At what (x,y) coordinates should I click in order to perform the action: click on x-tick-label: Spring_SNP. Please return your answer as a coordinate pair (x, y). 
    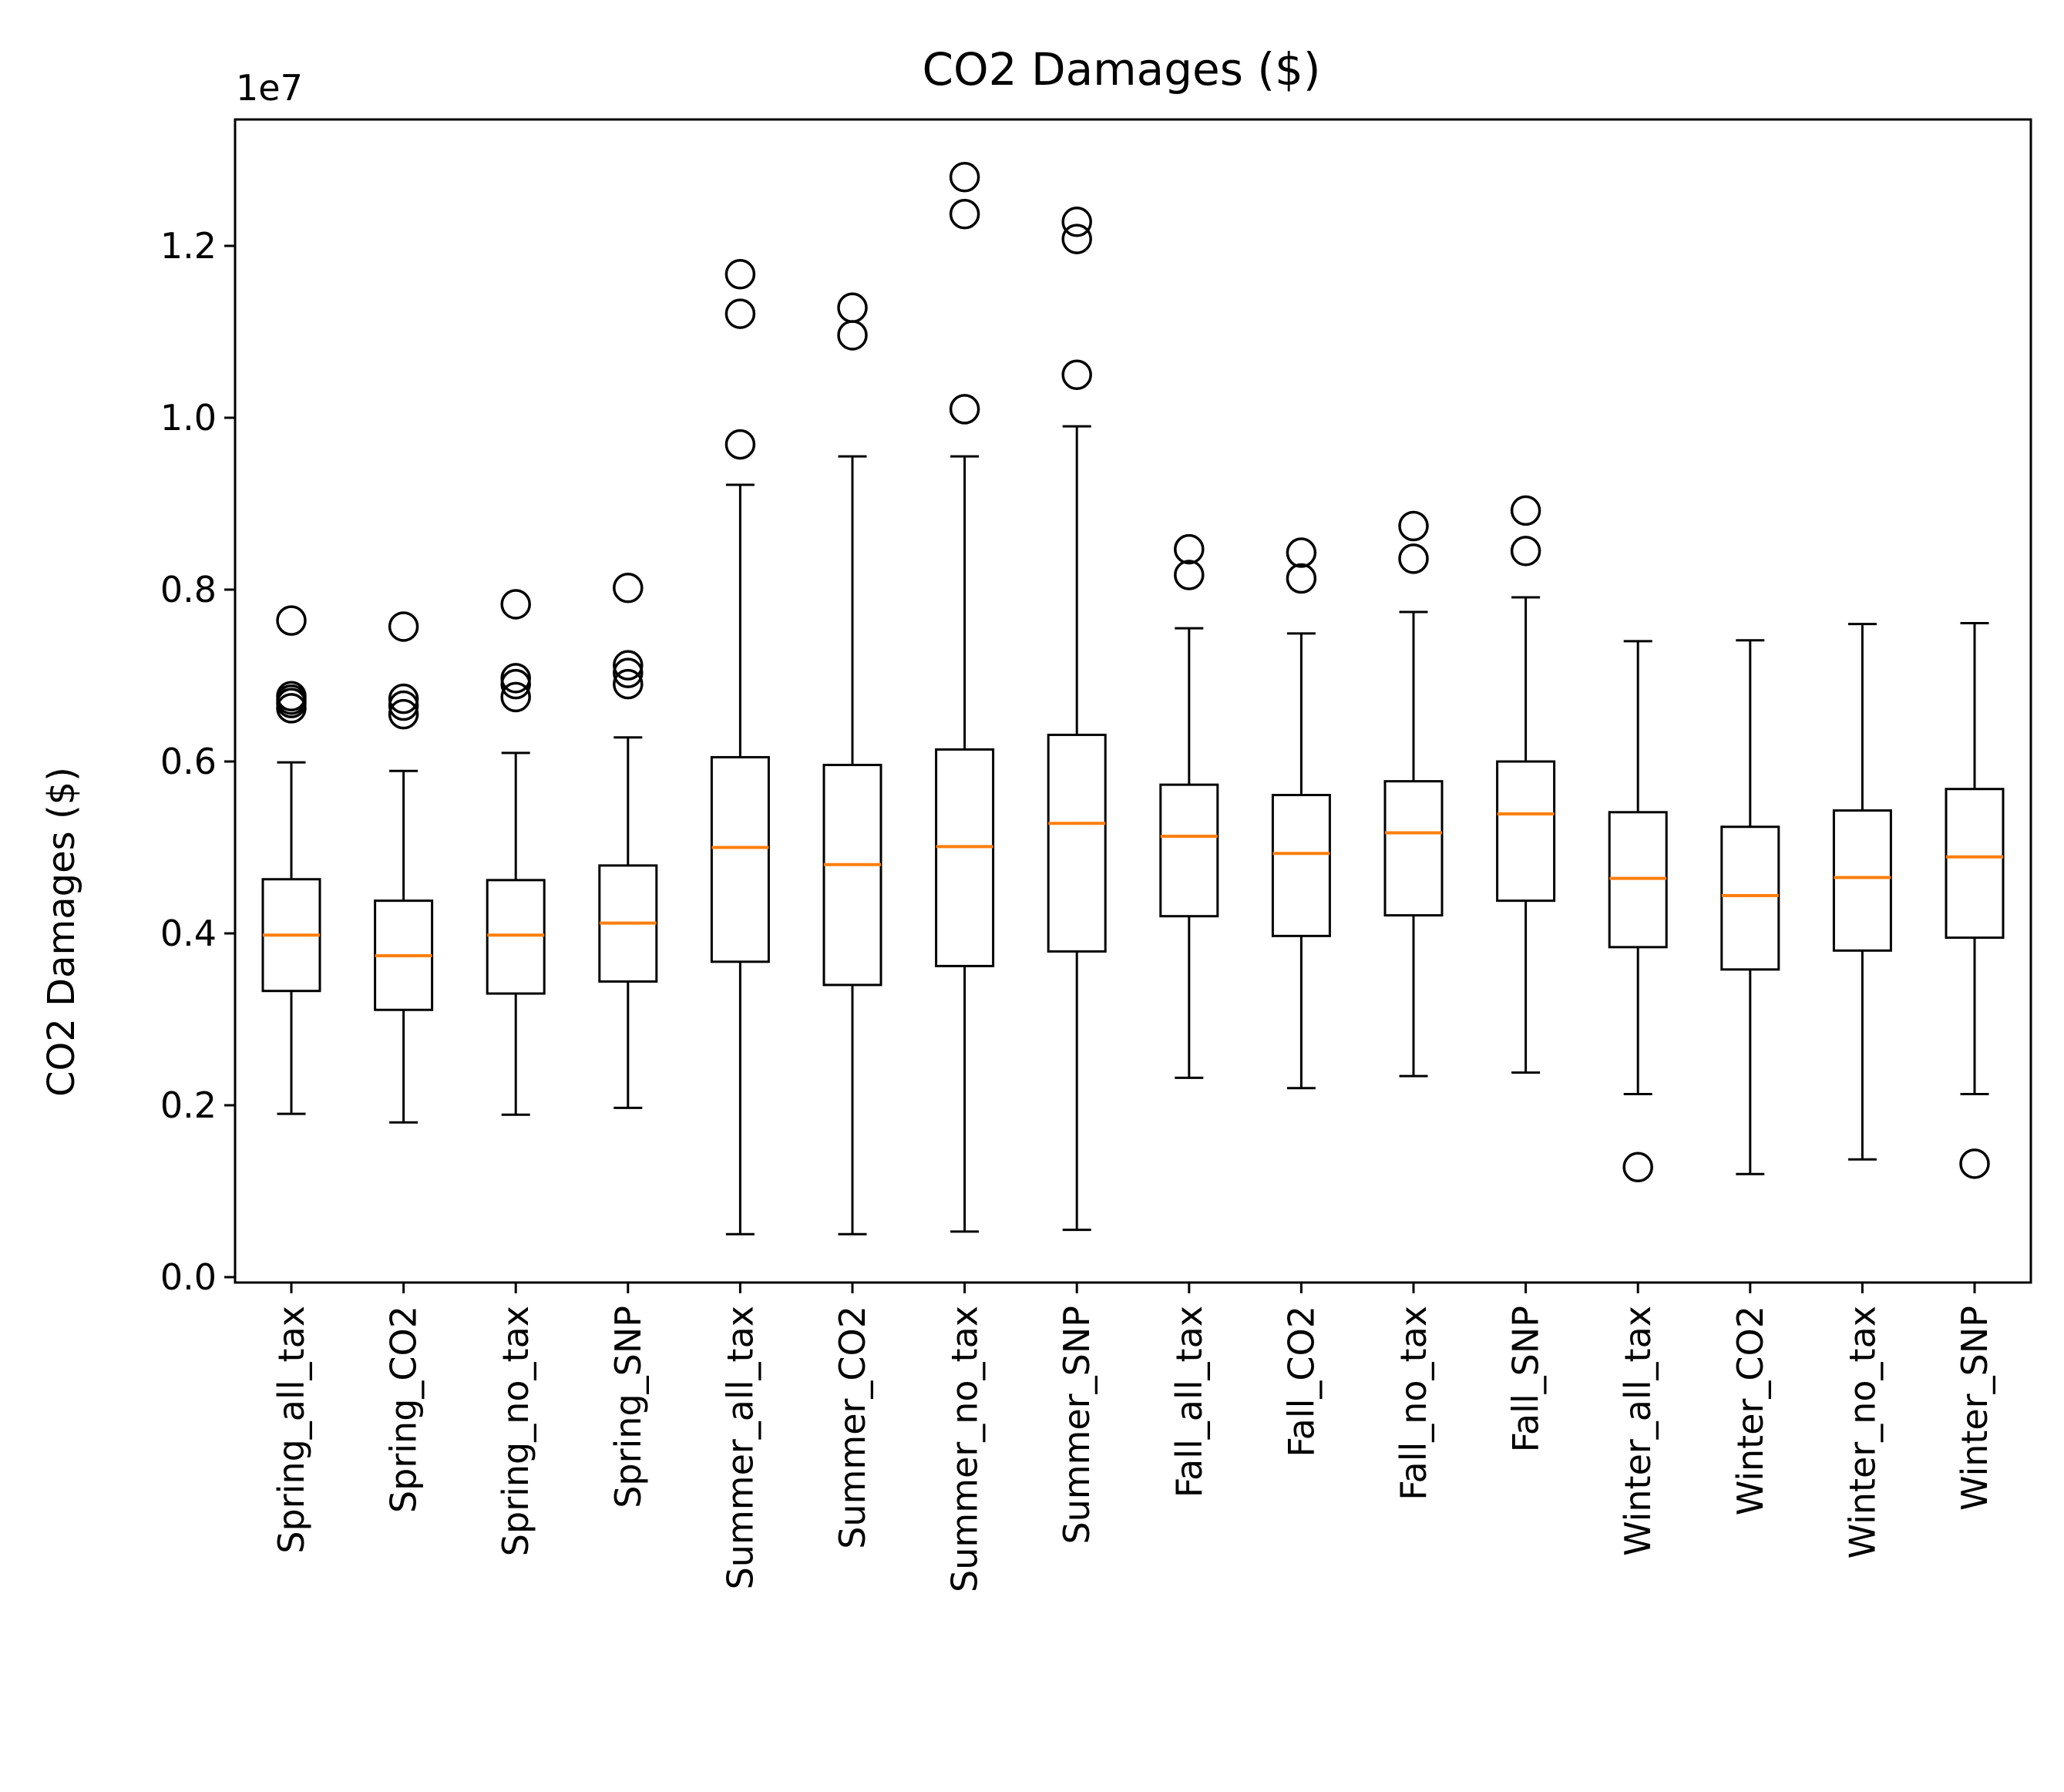
    Looking at the image, I should click on (628, 1407).